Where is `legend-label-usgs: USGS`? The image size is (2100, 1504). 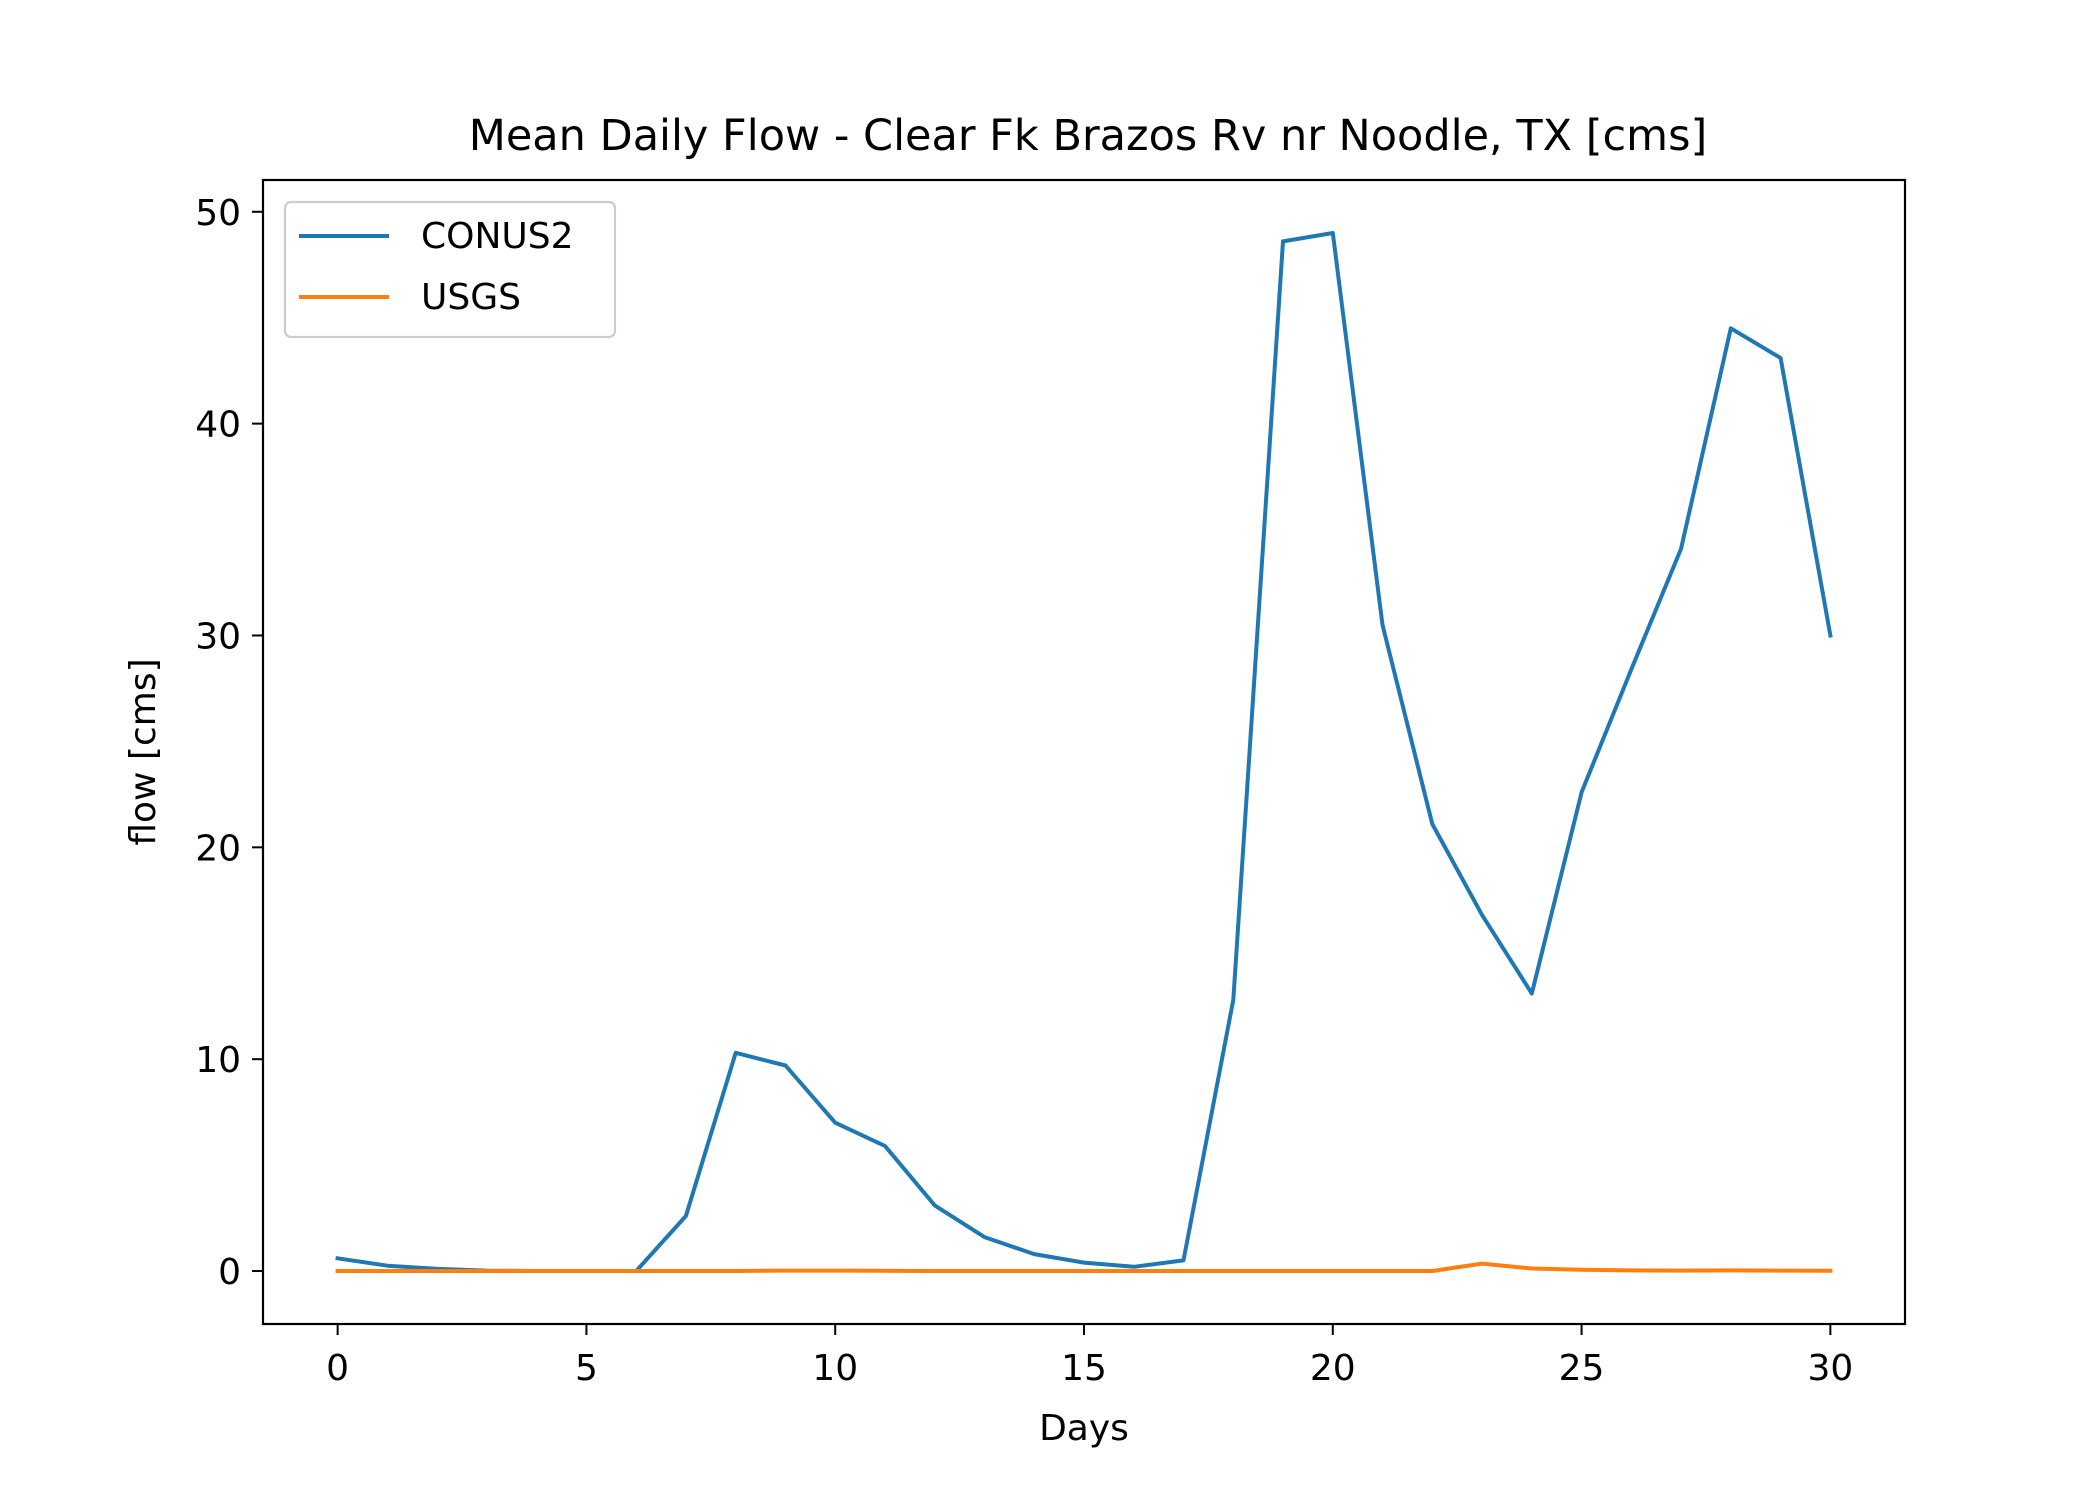 legend-label-usgs: USGS is located at coordinates (471, 297).